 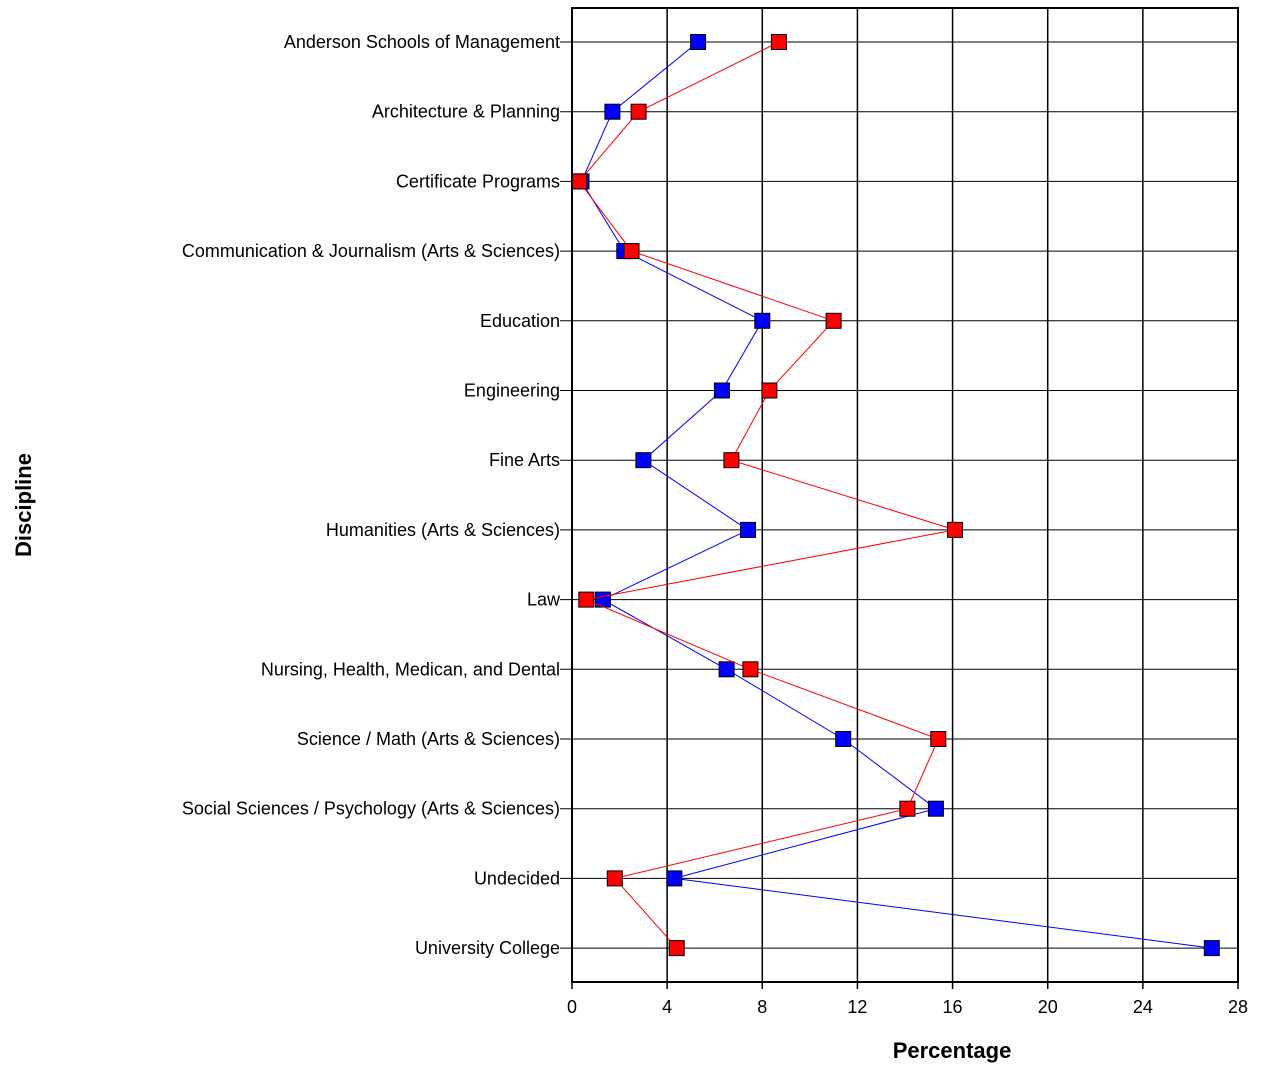 What do you see at coordinates (517, 878) in the screenshot?
I see `category-label: Undecided` at bounding box center [517, 878].